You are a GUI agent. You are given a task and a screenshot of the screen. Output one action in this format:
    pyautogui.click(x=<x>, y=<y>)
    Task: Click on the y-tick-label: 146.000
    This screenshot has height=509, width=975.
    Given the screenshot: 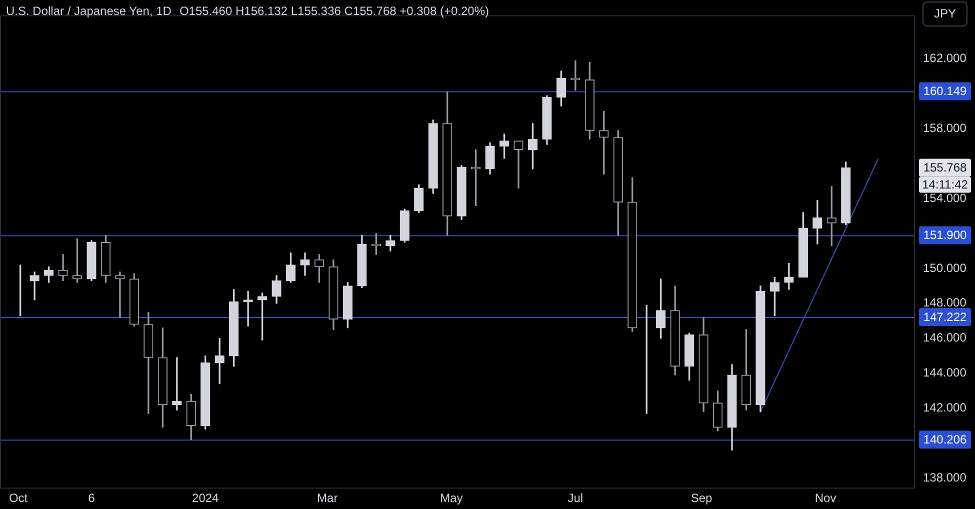 What is the action you would take?
    pyautogui.click(x=945, y=337)
    